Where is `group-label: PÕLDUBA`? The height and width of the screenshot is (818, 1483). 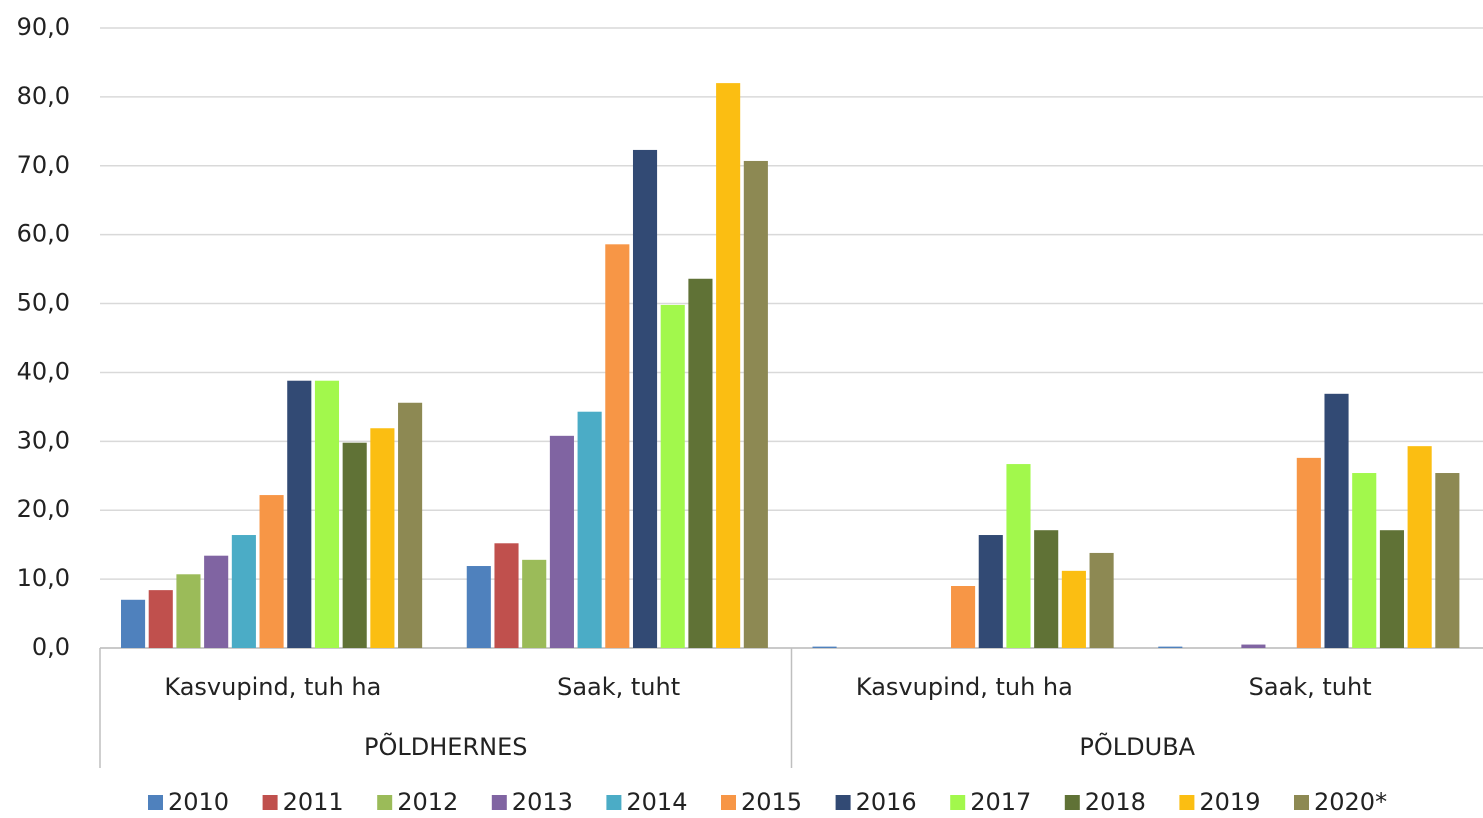
group-label: PÕLDUBA is located at coordinates (1137, 746).